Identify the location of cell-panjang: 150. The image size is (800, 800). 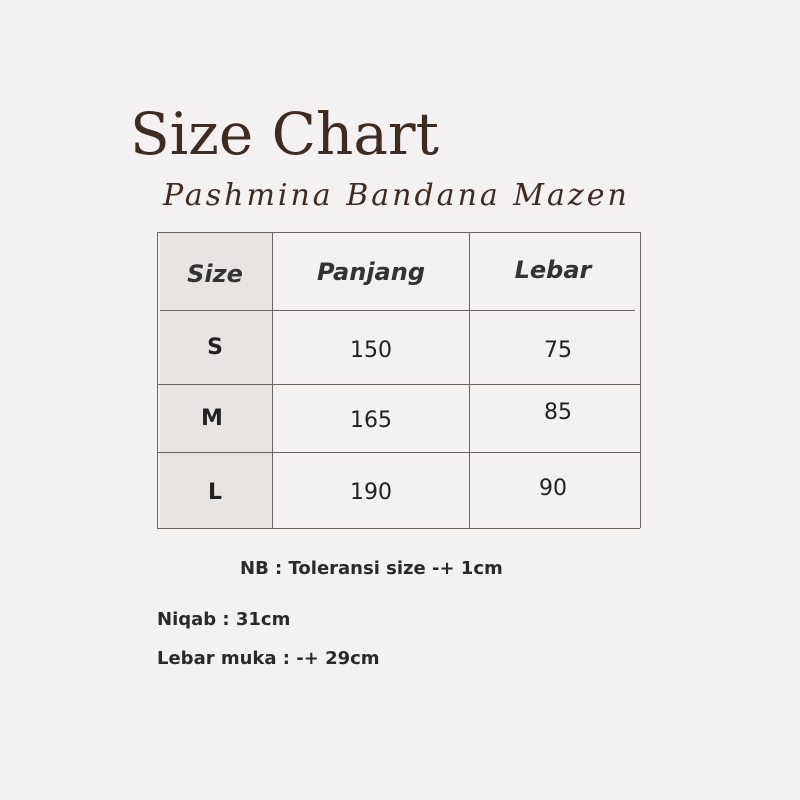
(371, 350).